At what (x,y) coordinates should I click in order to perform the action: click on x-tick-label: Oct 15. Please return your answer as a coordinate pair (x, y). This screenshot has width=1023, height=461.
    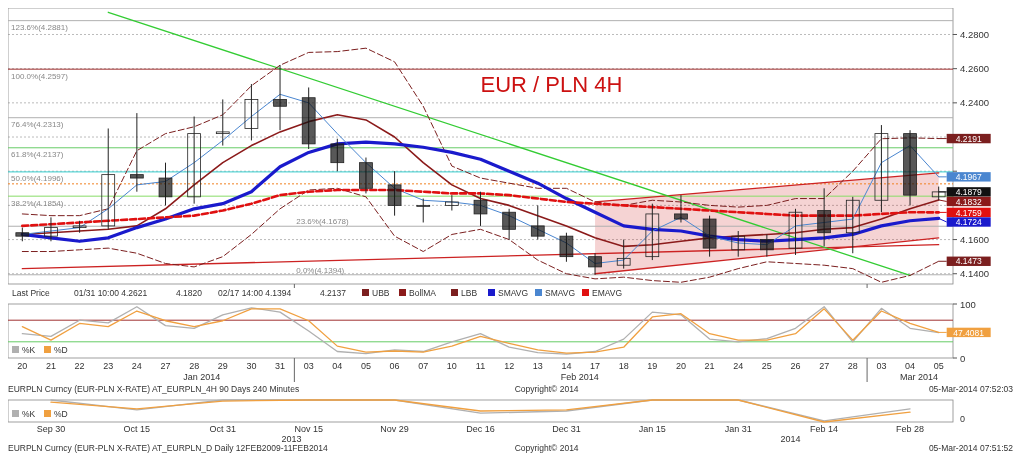
    Looking at the image, I should click on (137, 429).